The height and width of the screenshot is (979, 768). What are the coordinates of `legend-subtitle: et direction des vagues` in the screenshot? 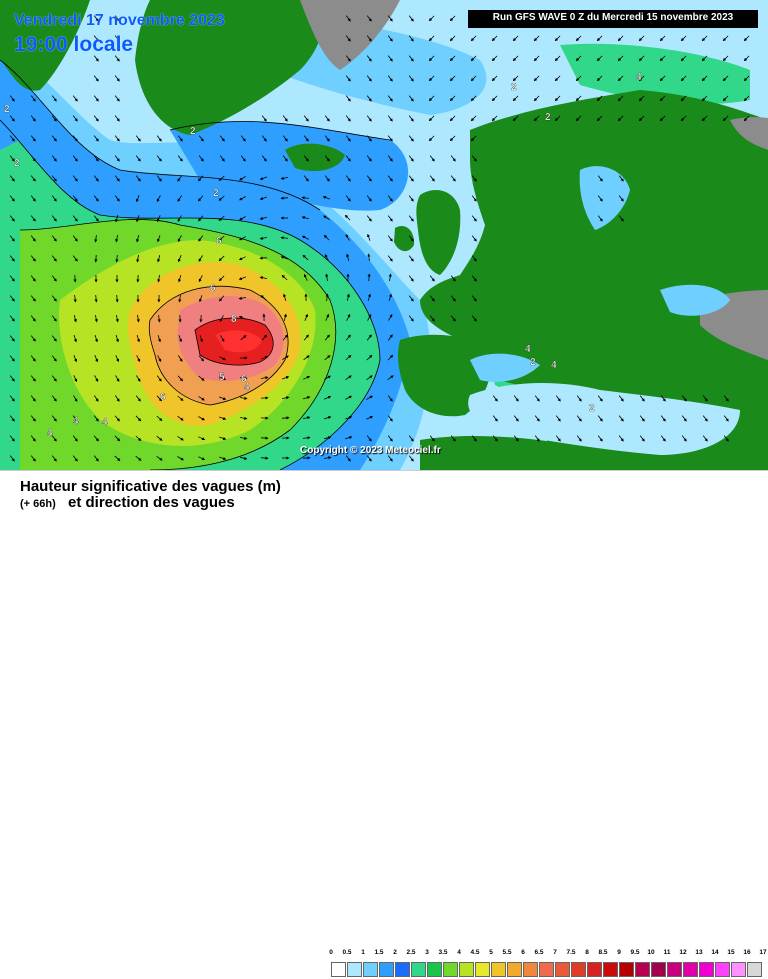 It's located at (151, 502).